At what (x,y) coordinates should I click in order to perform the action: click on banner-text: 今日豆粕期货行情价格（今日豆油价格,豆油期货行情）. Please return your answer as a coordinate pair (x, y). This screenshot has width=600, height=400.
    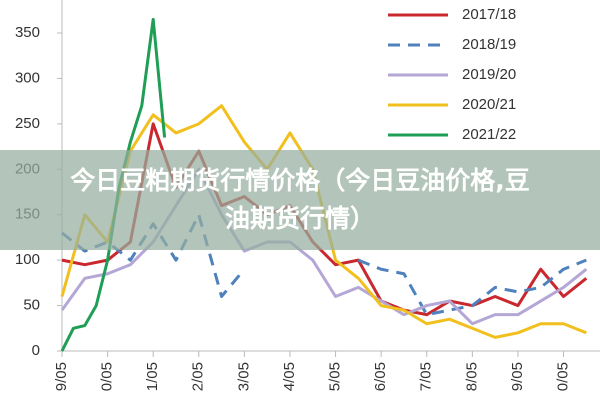
    Looking at the image, I should click on (300, 199).